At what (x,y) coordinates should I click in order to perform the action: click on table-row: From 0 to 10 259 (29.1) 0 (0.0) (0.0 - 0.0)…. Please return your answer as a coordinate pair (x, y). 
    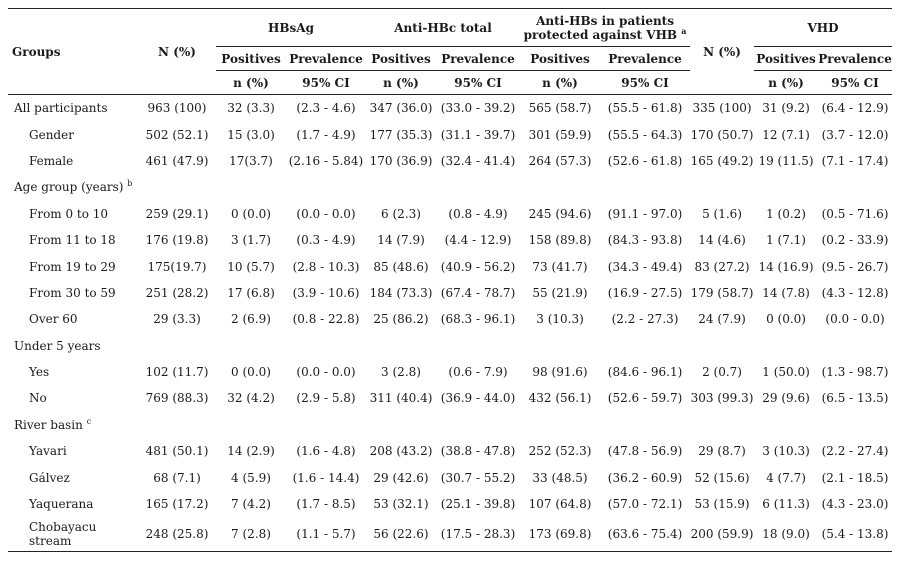
    Looking at the image, I should click on (450, 214).